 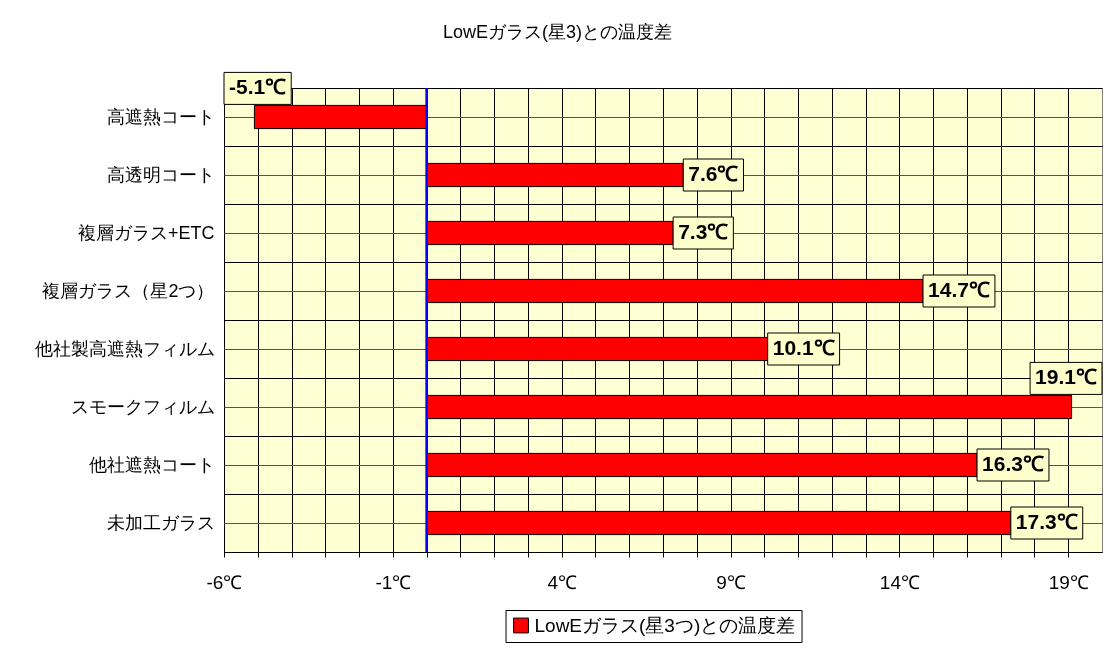 What do you see at coordinates (224, 582) in the screenshot?
I see `x-tick-label: -6℃` at bounding box center [224, 582].